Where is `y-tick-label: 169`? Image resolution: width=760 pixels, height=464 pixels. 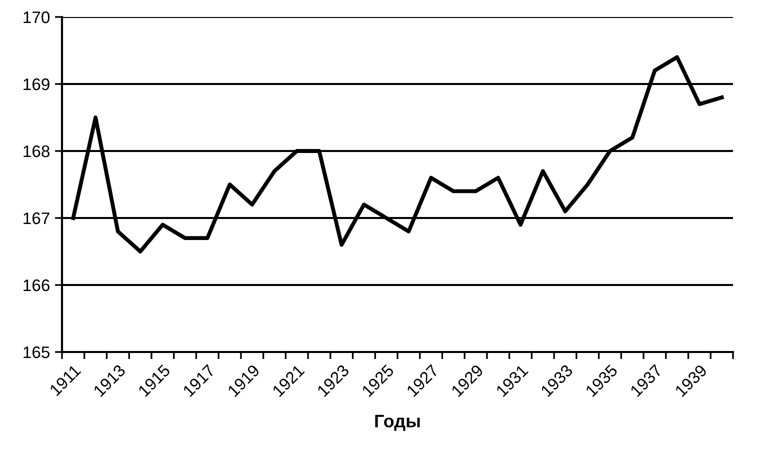 y-tick-label: 169 is located at coordinates (37, 84).